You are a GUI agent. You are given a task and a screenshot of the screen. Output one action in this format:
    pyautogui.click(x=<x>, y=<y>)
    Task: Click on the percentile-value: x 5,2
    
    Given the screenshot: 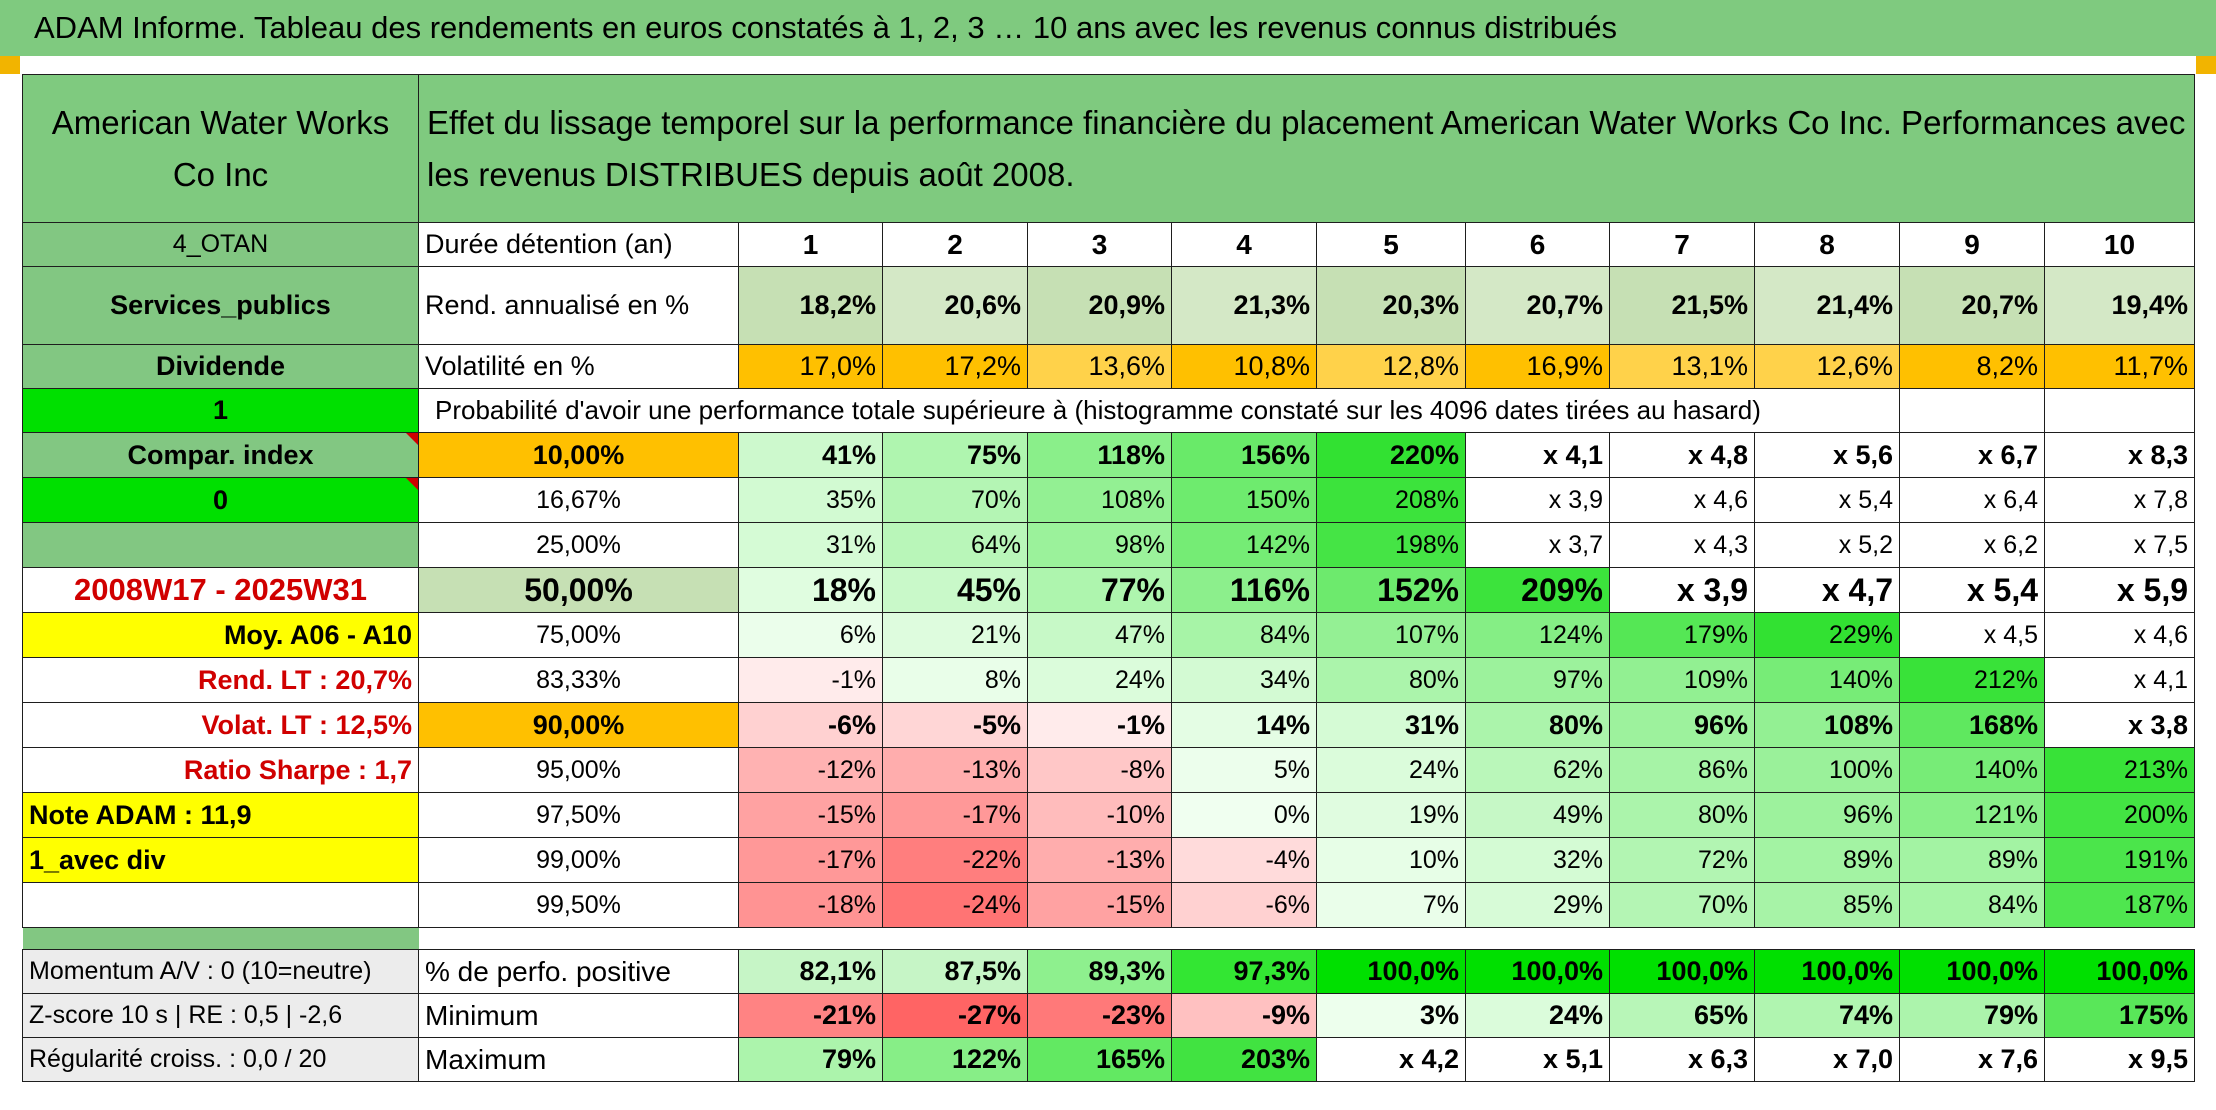 What is the action you would take?
    pyautogui.click(x=1827, y=545)
    